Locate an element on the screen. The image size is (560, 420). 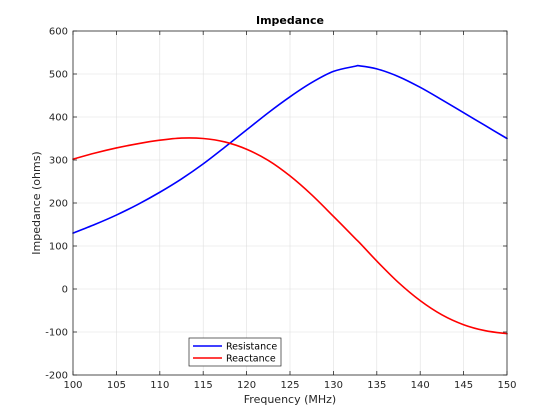
x-tick-label: 130 is located at coordinates (333, 385).